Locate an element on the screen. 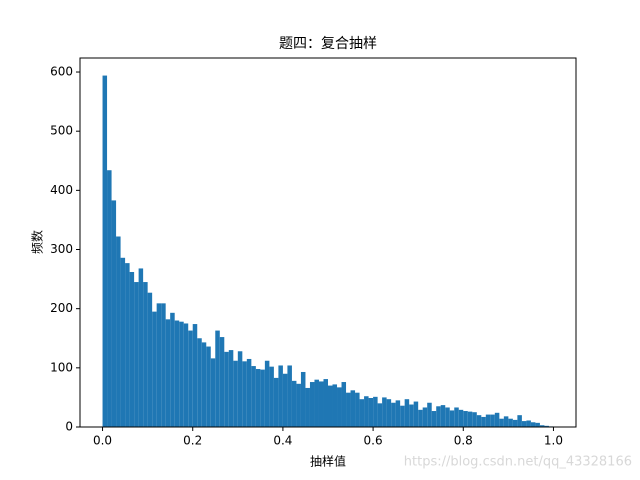  y-tick-label: 600 is located at coordinates (61, 72).